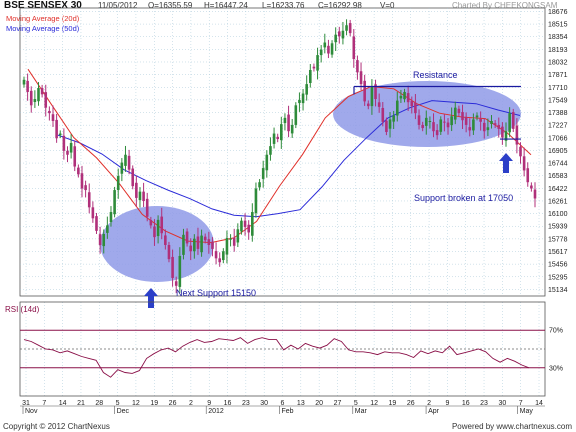 The width and height of the screenshot is (576, 432). What do you see at coordinates (505, 5) in the screenshot?
I see `charted-by: Charted By CHEEKONGSAM` at bounding box center [505, 5].